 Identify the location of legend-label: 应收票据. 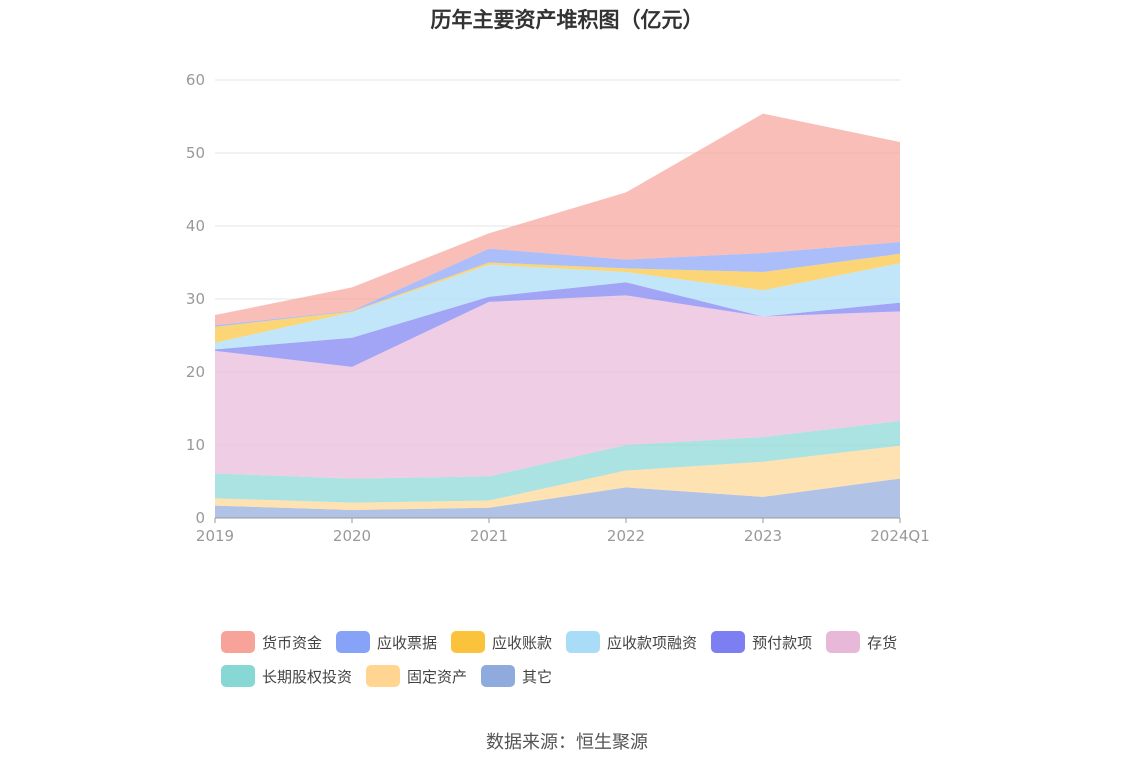
(407, 642).